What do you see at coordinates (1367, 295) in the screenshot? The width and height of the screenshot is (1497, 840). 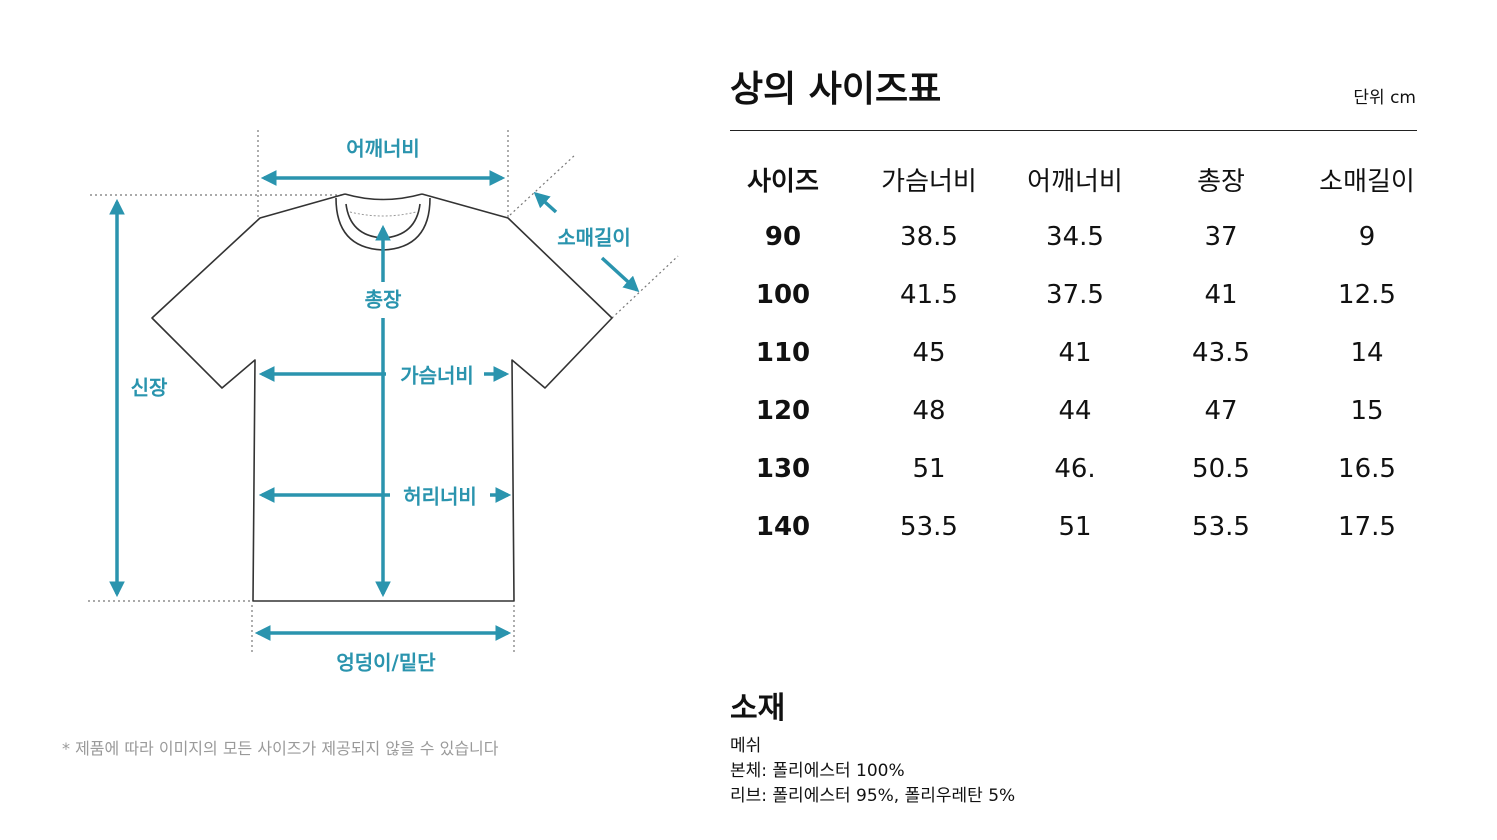 I see `cell-sleeve: 12.5` at bounding box center [1367, 295].